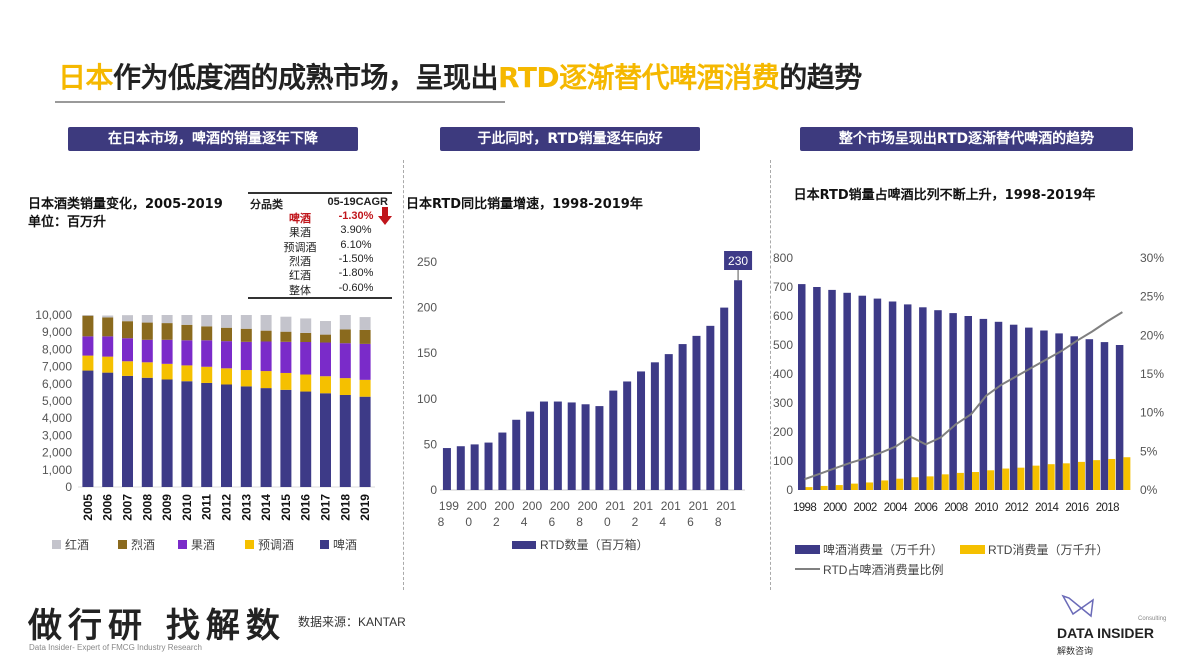 The height and width of the screenshot is (669, 1190). What do you see at coordinates (352, 622) in the screenshot?
I see `data-source: 数据来源：KANTAR` at bounding box center [352, 622].